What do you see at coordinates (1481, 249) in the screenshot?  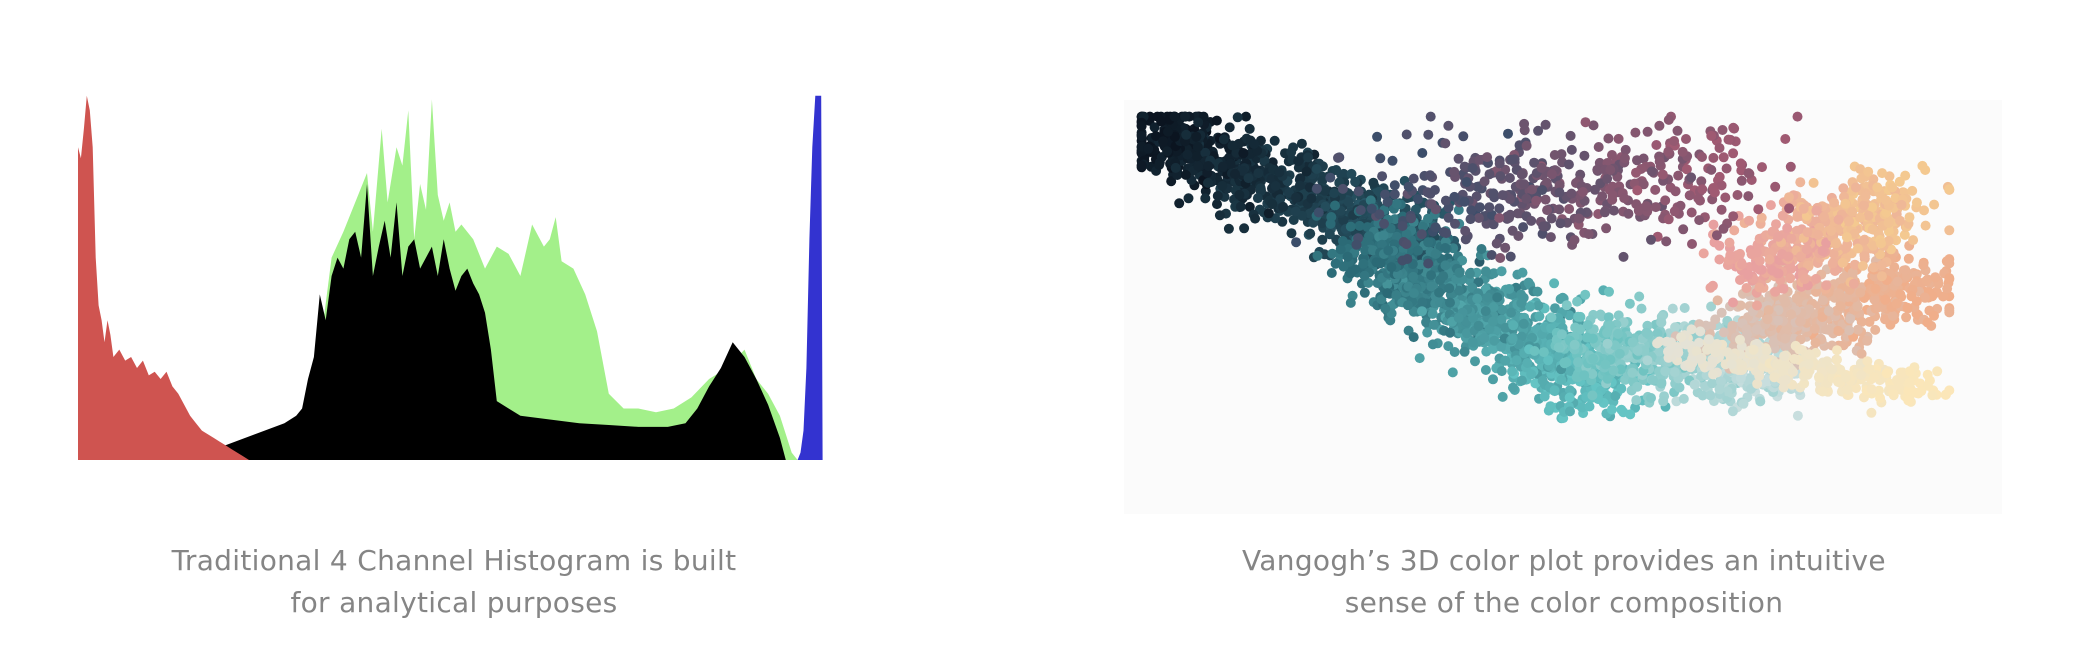 I see `color-point-1985` at bounding box center [1481, 249].